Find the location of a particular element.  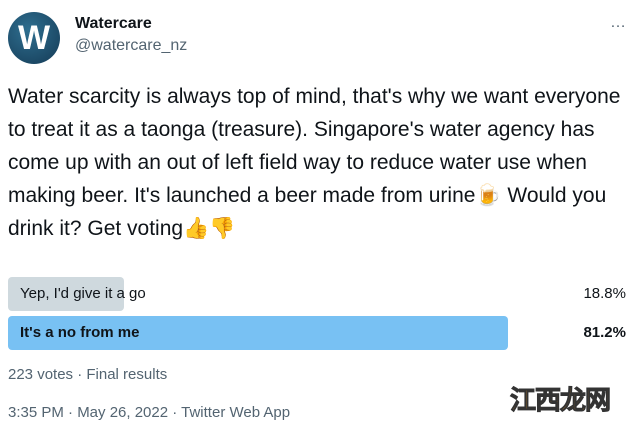

author-handle: @watercare_nz is located at coordinates (131, 45).